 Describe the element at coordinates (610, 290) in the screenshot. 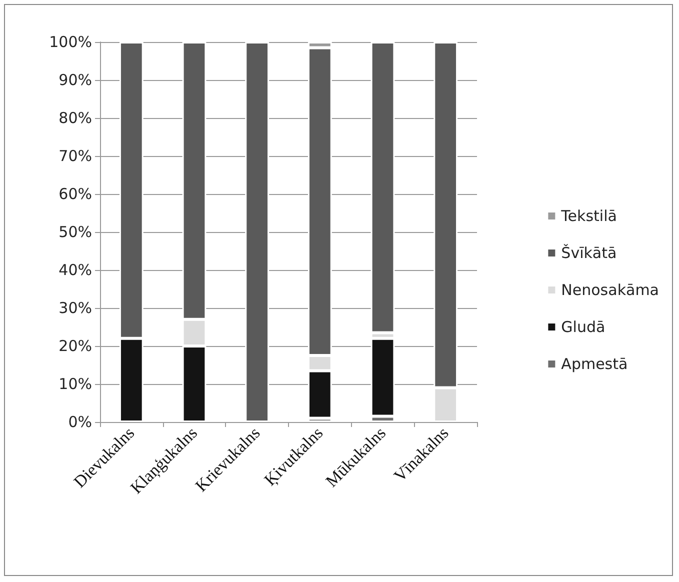

I see `legend-label: Nenosakāma` at that location.